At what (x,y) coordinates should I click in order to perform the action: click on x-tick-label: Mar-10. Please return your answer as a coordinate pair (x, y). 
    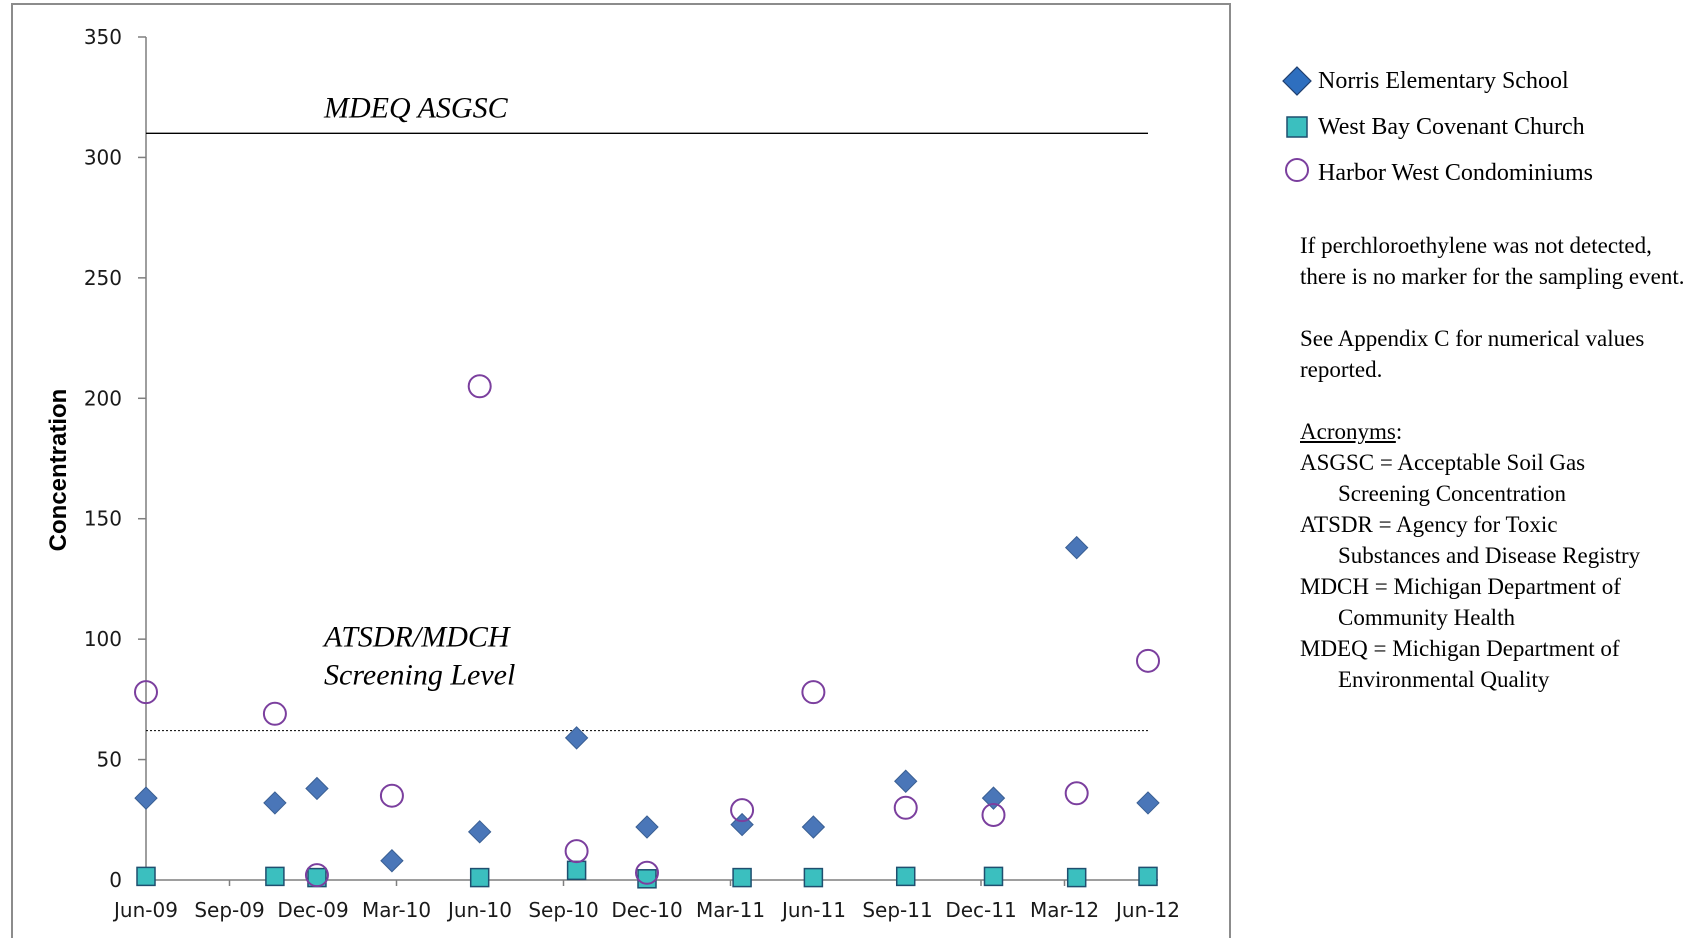
    Looking at the image, I should click on (396, 910).